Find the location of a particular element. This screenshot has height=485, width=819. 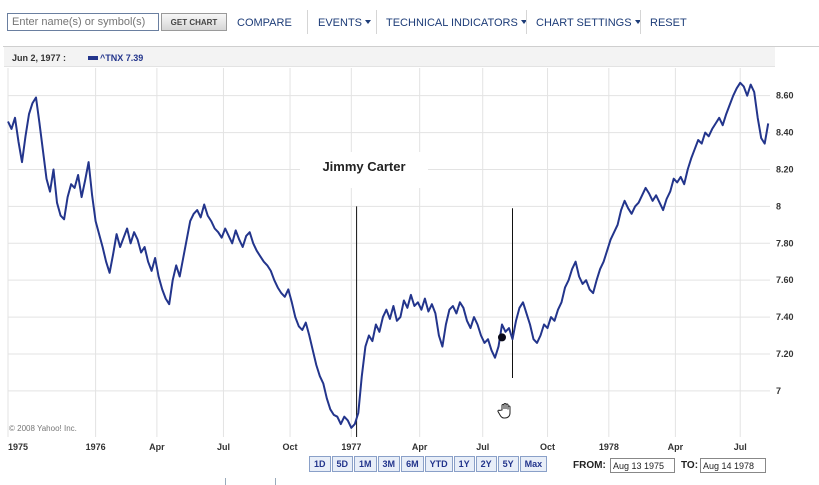

hand-cursor-icon is located at coordinates (504, 411).